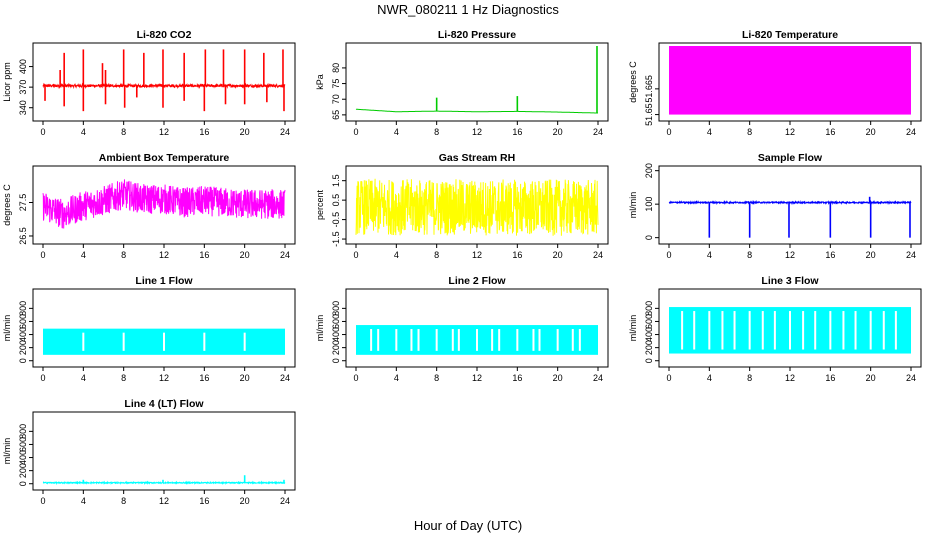 This screenshot has height=540, width=936. What do you see at coordinates (790, 35) in the screenshot?
I see `panel-title: Li-820 Temperature` at bounding box center [790, 35].